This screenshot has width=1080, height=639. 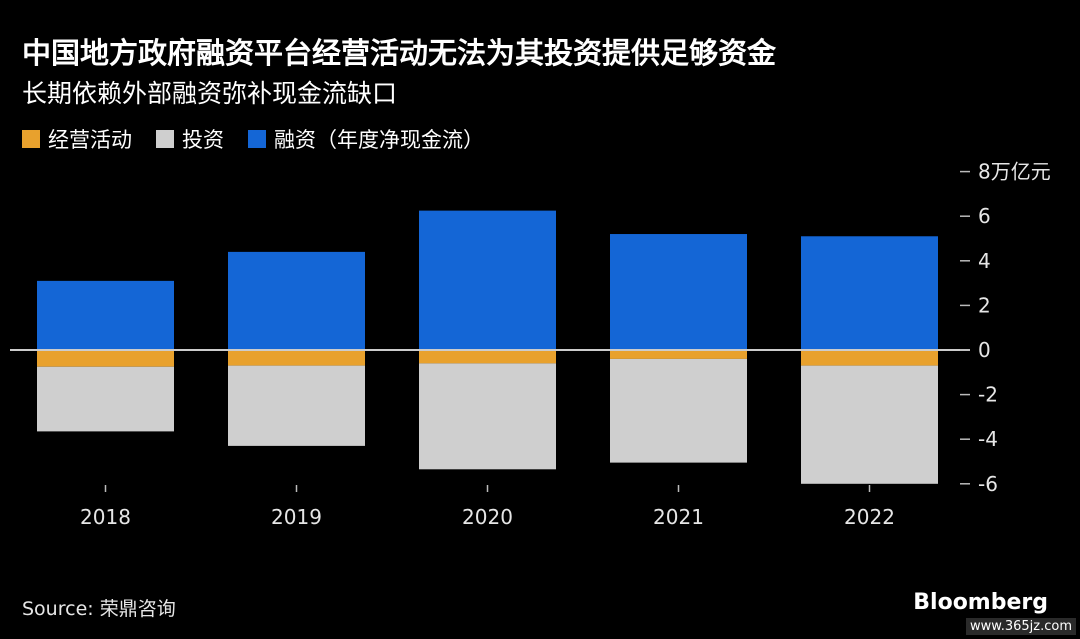 What do you see at coordinates (984, 216) in the screenshot?
I see `y-tick-label-1: 6` at bounding box center [984, 216].